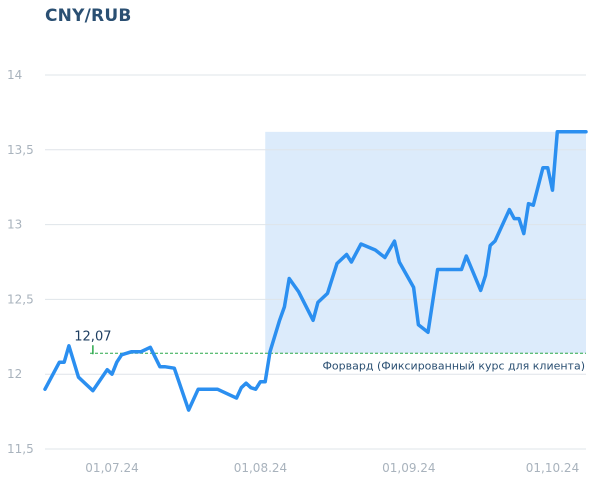  What do you see at coordinates (14, 225) in the screenshot?
I see `y-tick-label: 13` at bounding box center [14, 225].